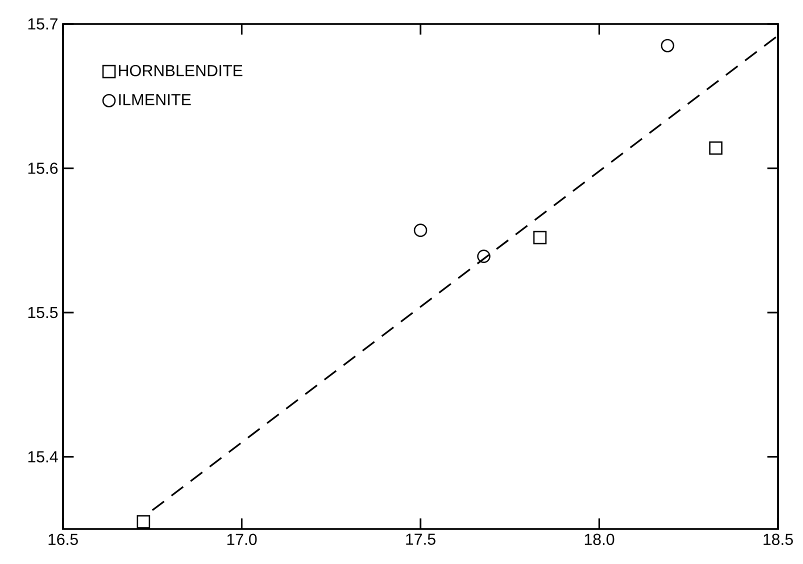 The image size is (803, 564). What do you see at coordinates (242, 540) in the screenshot?
I see `x-tick-label: 17.0` at bounding box center [242, 540].